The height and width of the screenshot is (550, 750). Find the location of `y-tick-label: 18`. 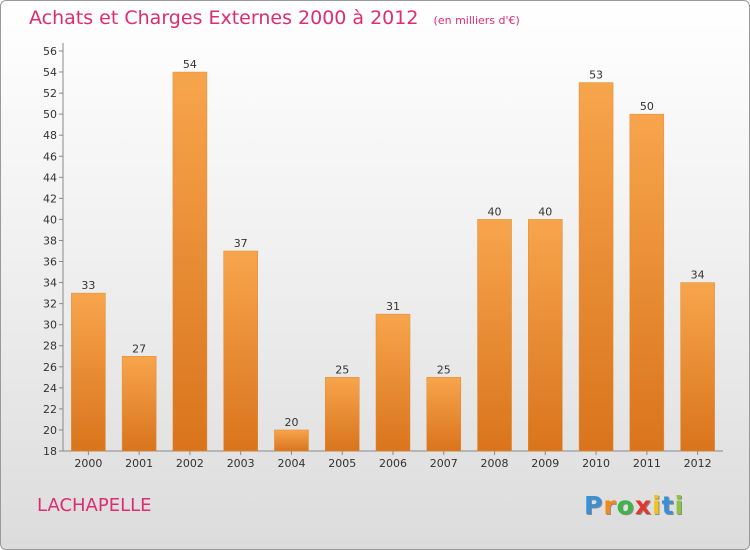

y-tick-label: 18 is located at coordinates (50, 451).